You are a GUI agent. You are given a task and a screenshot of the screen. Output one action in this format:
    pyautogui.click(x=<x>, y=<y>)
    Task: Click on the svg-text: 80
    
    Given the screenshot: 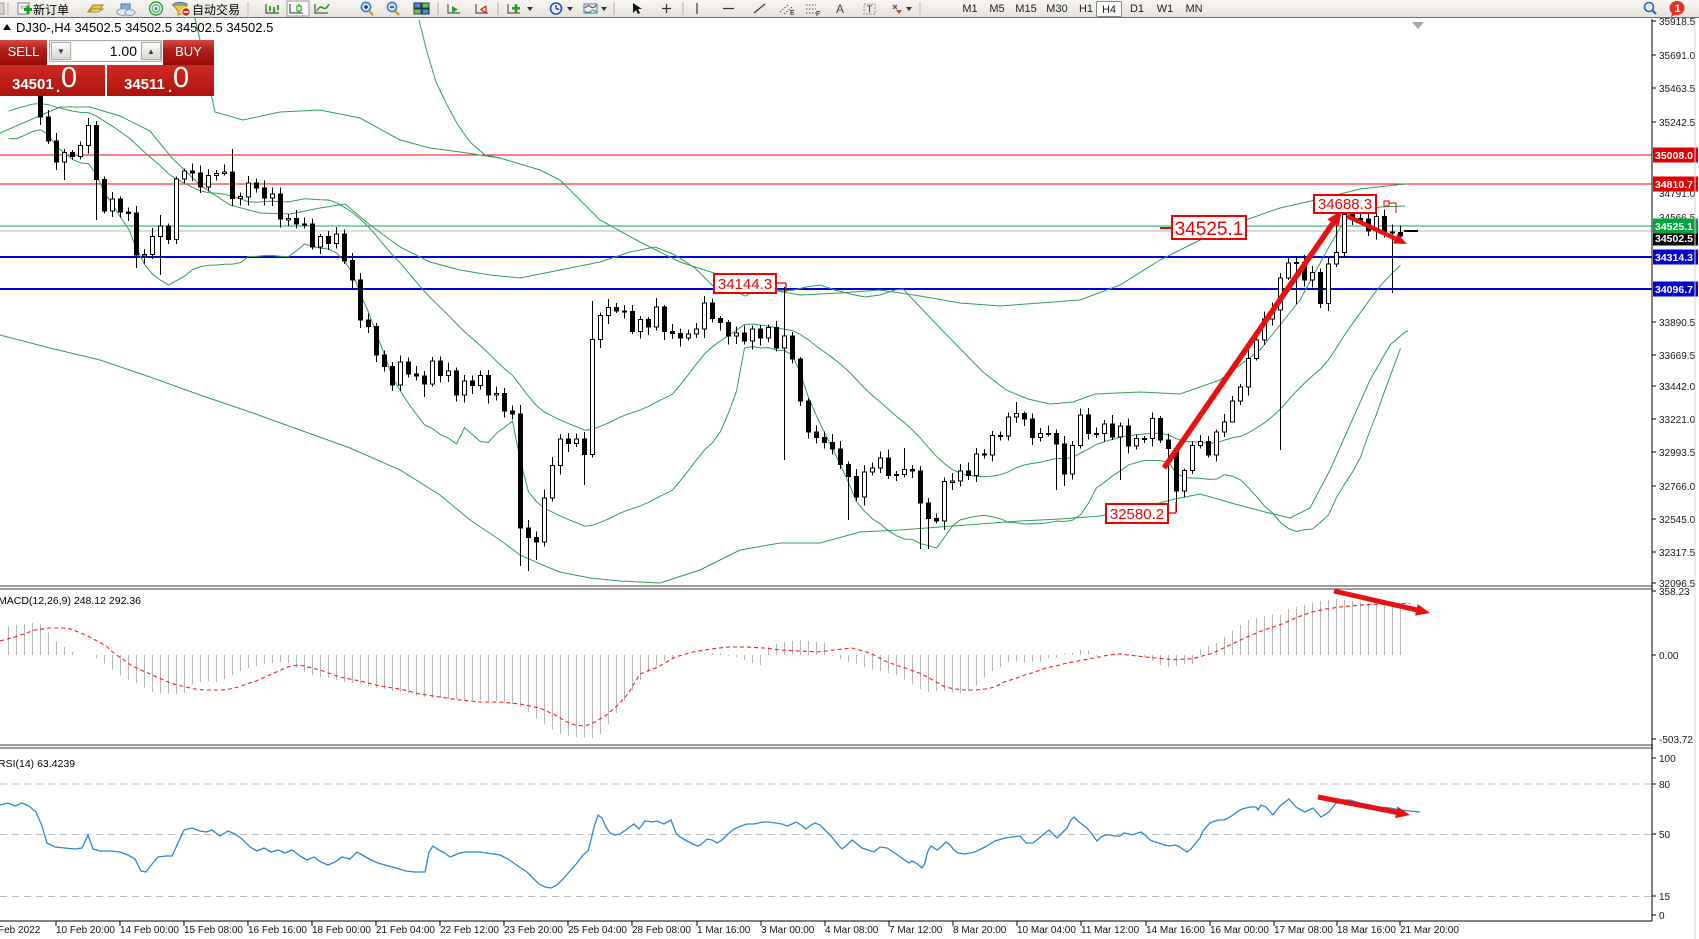 What is the action you would take?
    pyautogui.click(x=1665, y=785)
    